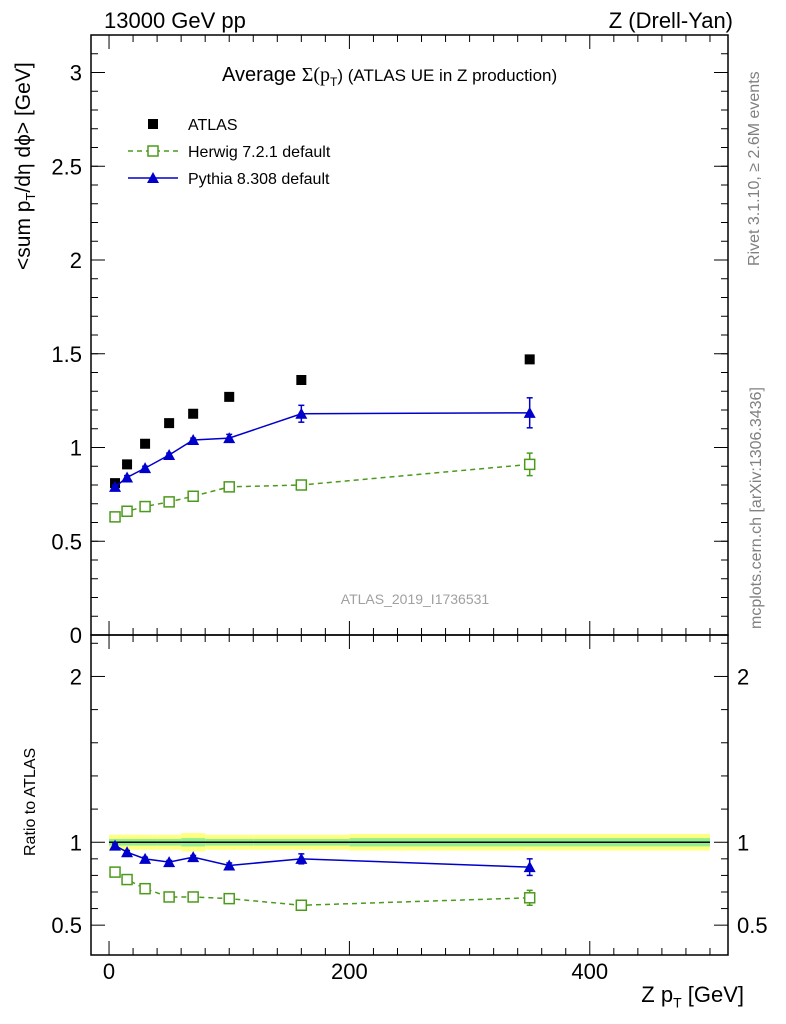 The image size is (786, 1024). What do you see at coordinates (30, 801) in the screenshot?
I see `ratio-y-axis-label: Ratio to ATLAS` at bounding box center [30, 801].